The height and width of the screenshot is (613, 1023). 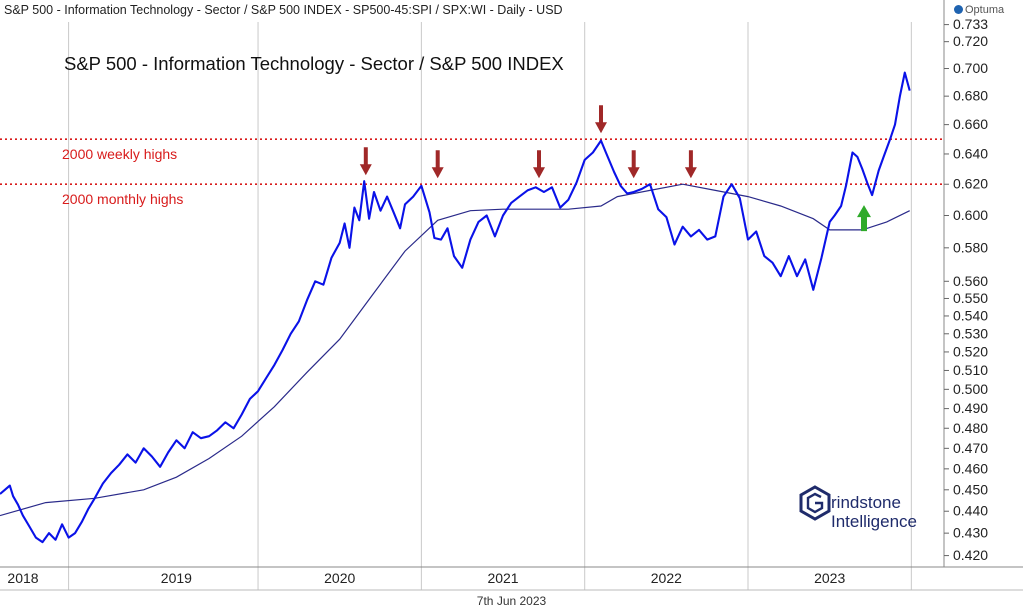 I want to click on y-tick-label-21: 0.700, so click(x=970, y=68).